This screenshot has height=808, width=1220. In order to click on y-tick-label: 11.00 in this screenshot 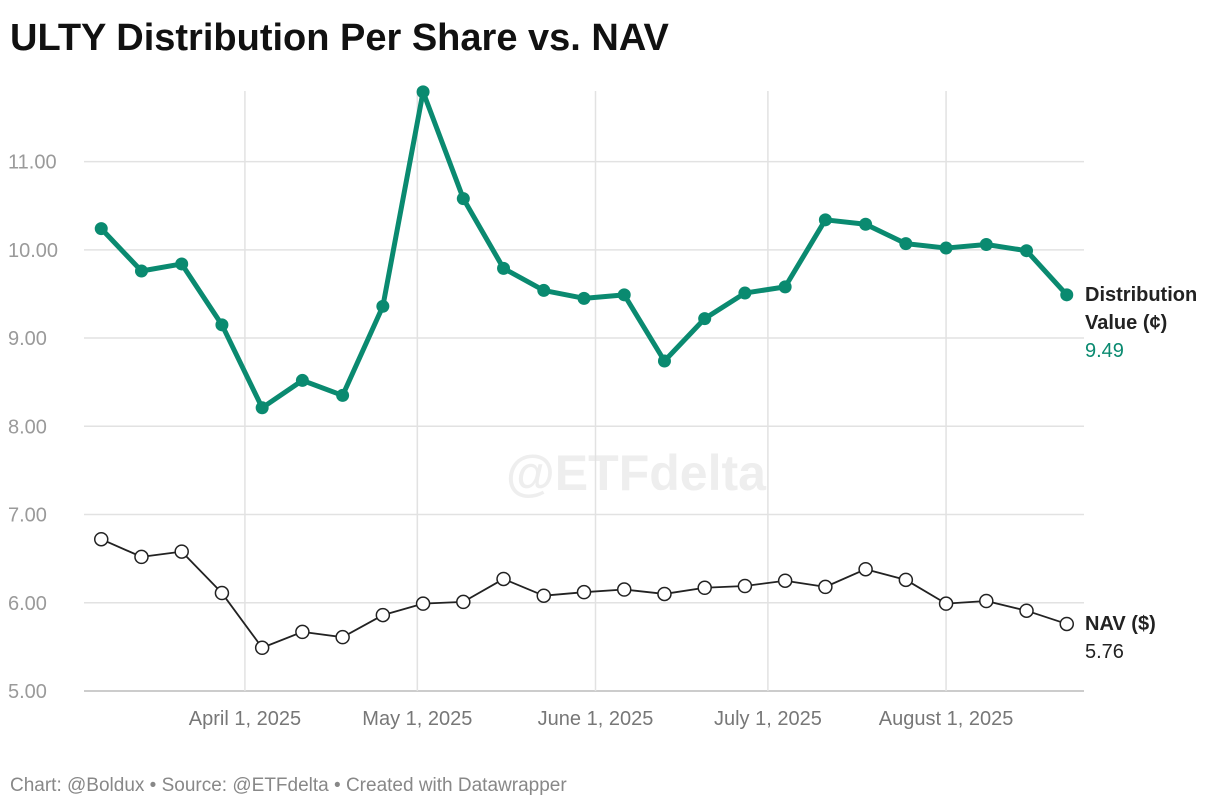, I will do `click(32, 163)`.